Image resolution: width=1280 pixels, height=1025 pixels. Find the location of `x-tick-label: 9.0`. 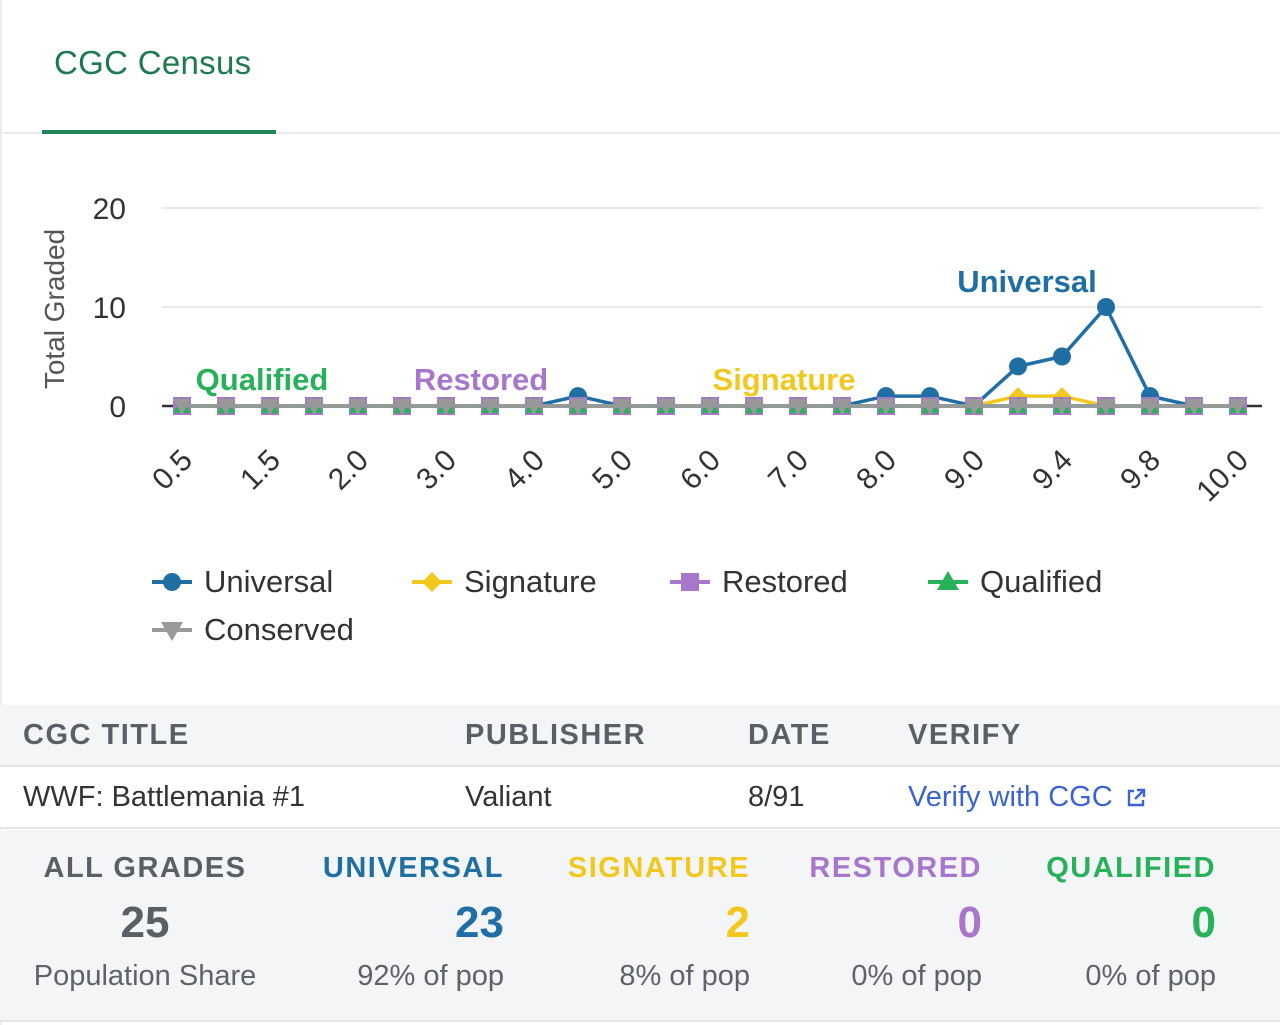

x-tick-label: 9.0 is located at coordinates (964, 470).